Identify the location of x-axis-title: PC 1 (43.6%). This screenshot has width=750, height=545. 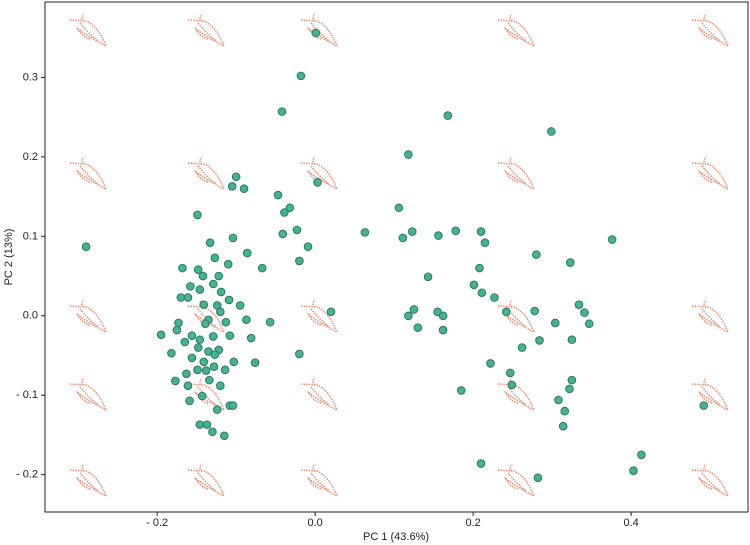
(396, 537).